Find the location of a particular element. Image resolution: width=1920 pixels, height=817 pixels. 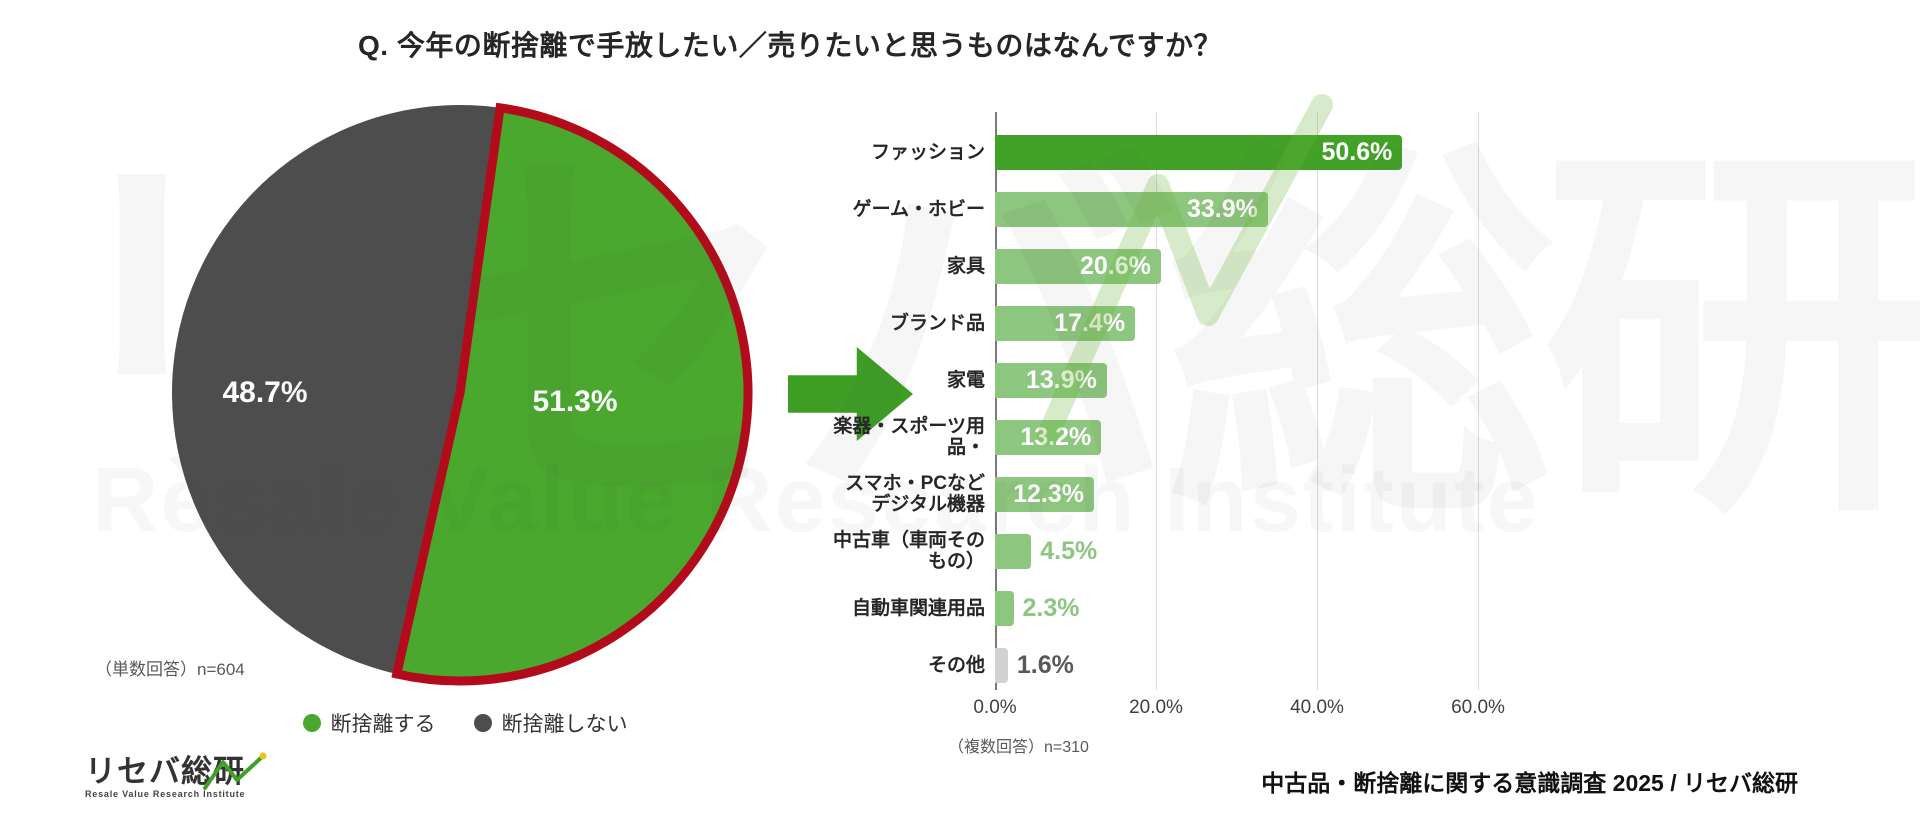

bar-row: 中古車（車両その もの） 4.5% is located at coordinates (960, 551).